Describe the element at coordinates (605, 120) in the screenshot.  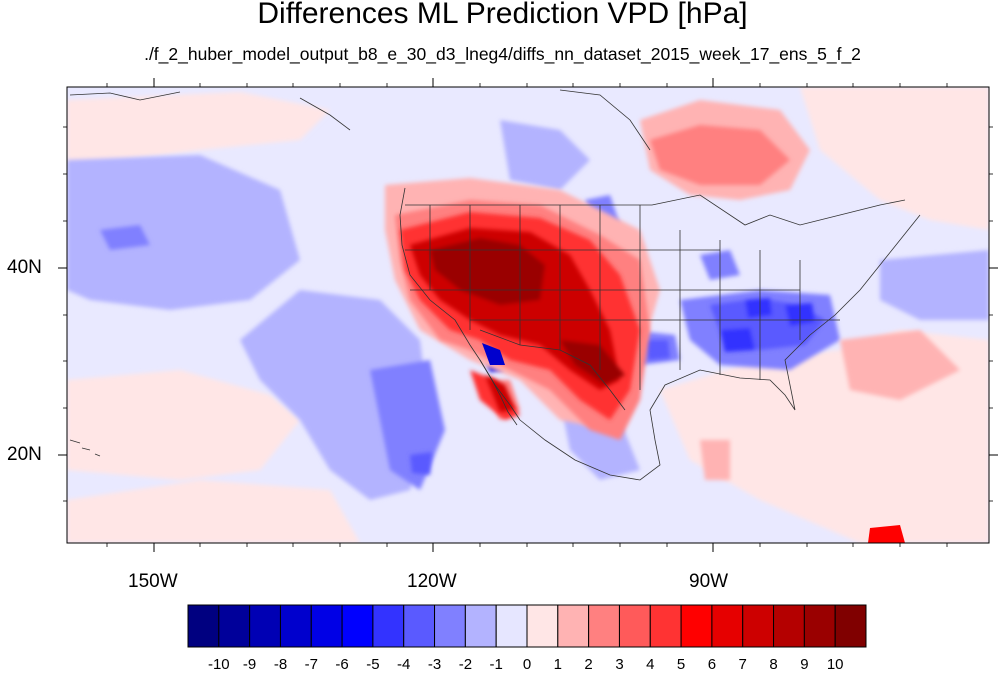
I see `hudson-coast` at that location.